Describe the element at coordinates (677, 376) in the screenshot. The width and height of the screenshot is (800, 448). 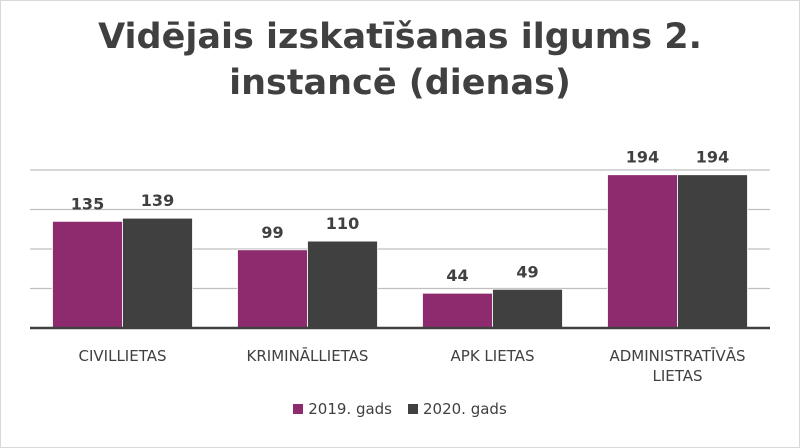
I see `category-label: LIETAS` at that location.